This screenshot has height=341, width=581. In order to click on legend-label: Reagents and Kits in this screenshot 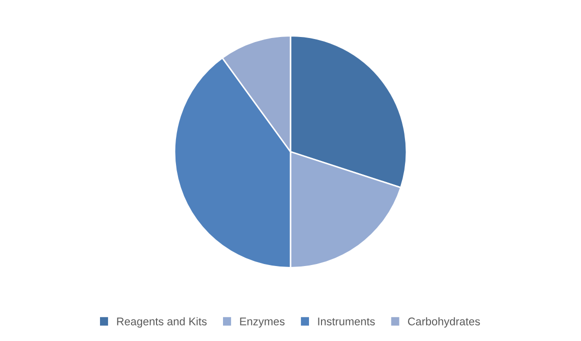, I will do `click(162, 322)`.